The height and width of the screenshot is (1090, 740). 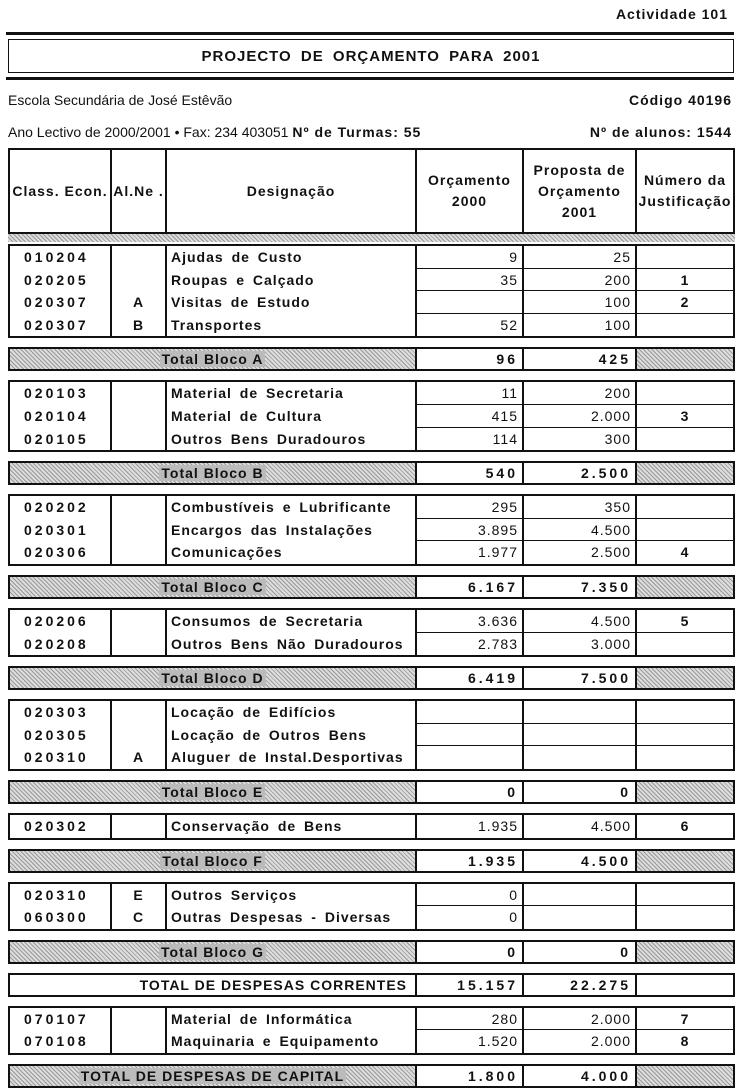 What do you see at coordinates (685, 416) in the screenshot?
I see `cell-justificacao: 3` at bounding box center [685, 416].